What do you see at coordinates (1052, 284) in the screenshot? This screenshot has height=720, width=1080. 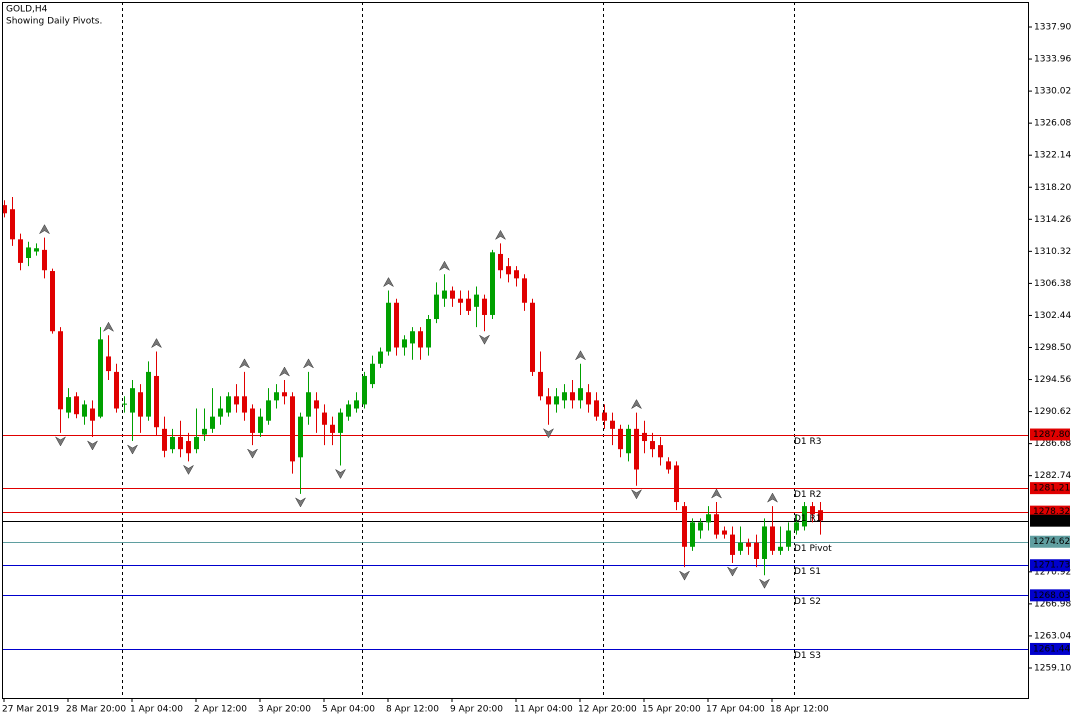 I see `y-tick-label: 1306.38` at bounding box center [1052, 284].